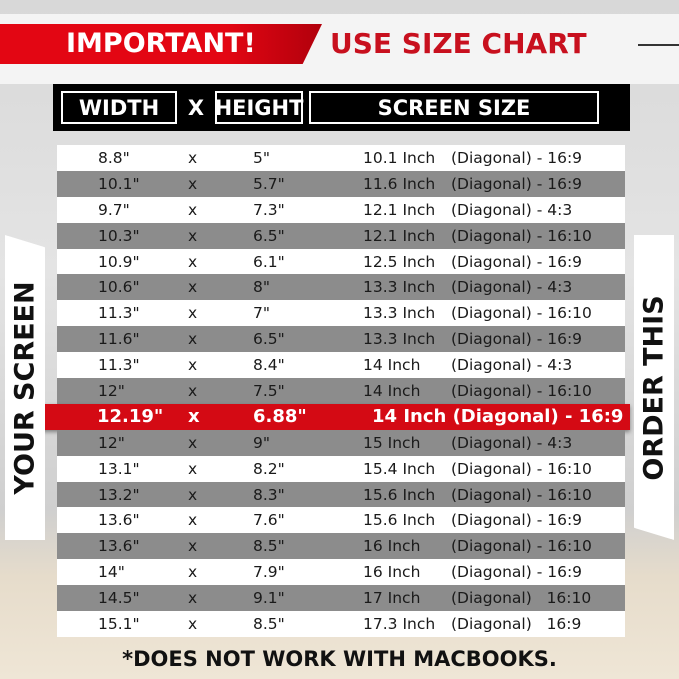 The height and width of the screenshot is (679, 679). Describe the element at coordinates (341, 391) in the screenshot. I see `table-row: 12" x 7.5" 14 Inch (Diagonal) - 16:10` at that location.